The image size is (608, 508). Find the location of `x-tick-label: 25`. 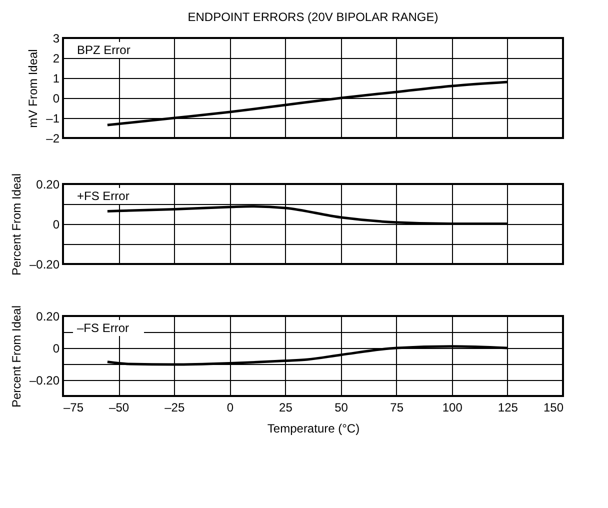

x-tick-label: 25 is located at coordinates (286, 407).